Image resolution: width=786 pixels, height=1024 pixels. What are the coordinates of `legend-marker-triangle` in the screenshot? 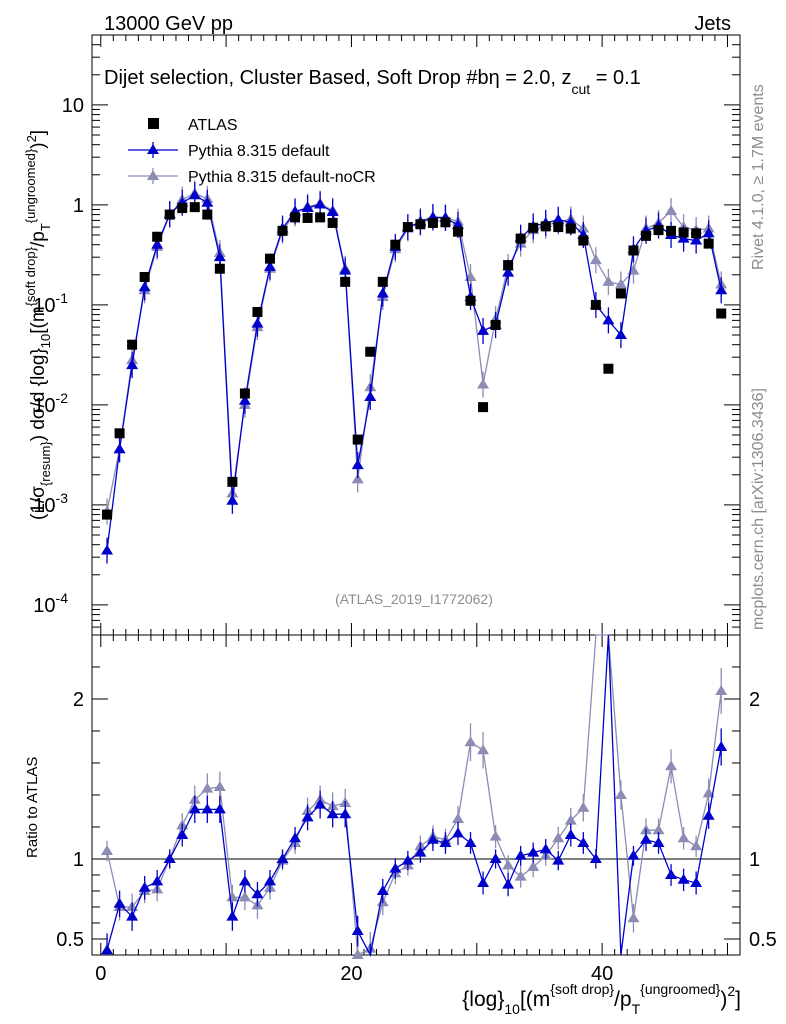 It's located at (153, 149).